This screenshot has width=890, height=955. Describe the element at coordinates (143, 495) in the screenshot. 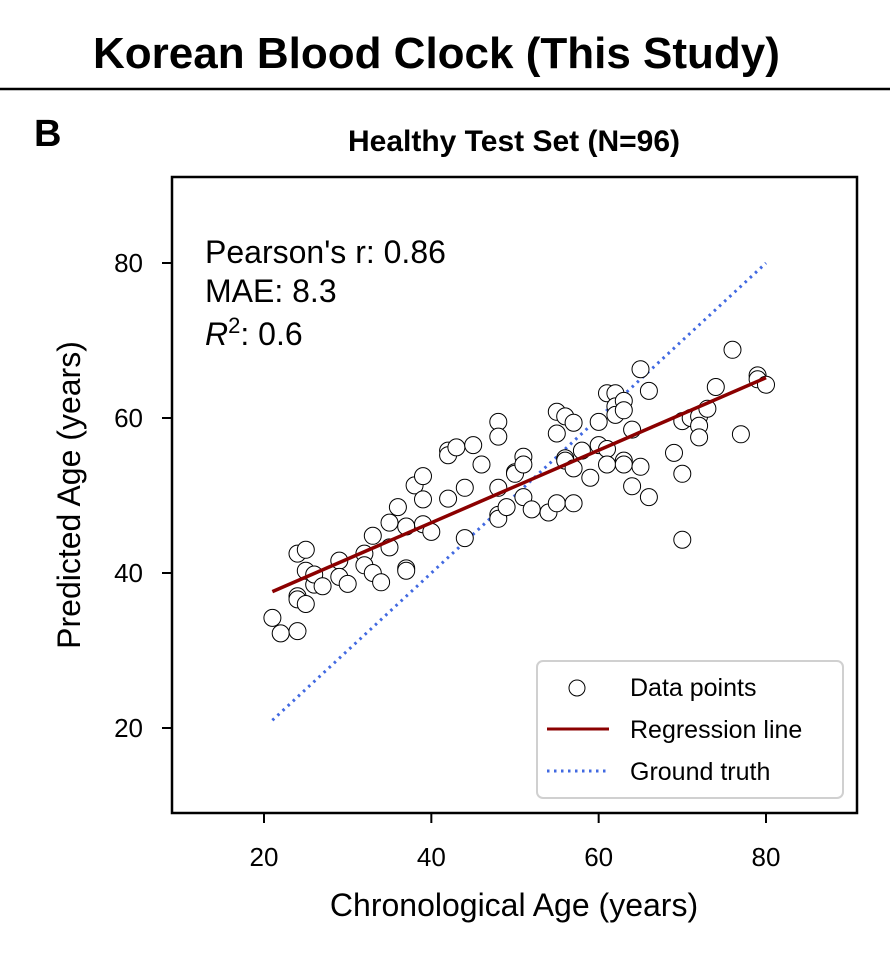

I see `y-axis-ticks: 20 40 60 80` at that location.